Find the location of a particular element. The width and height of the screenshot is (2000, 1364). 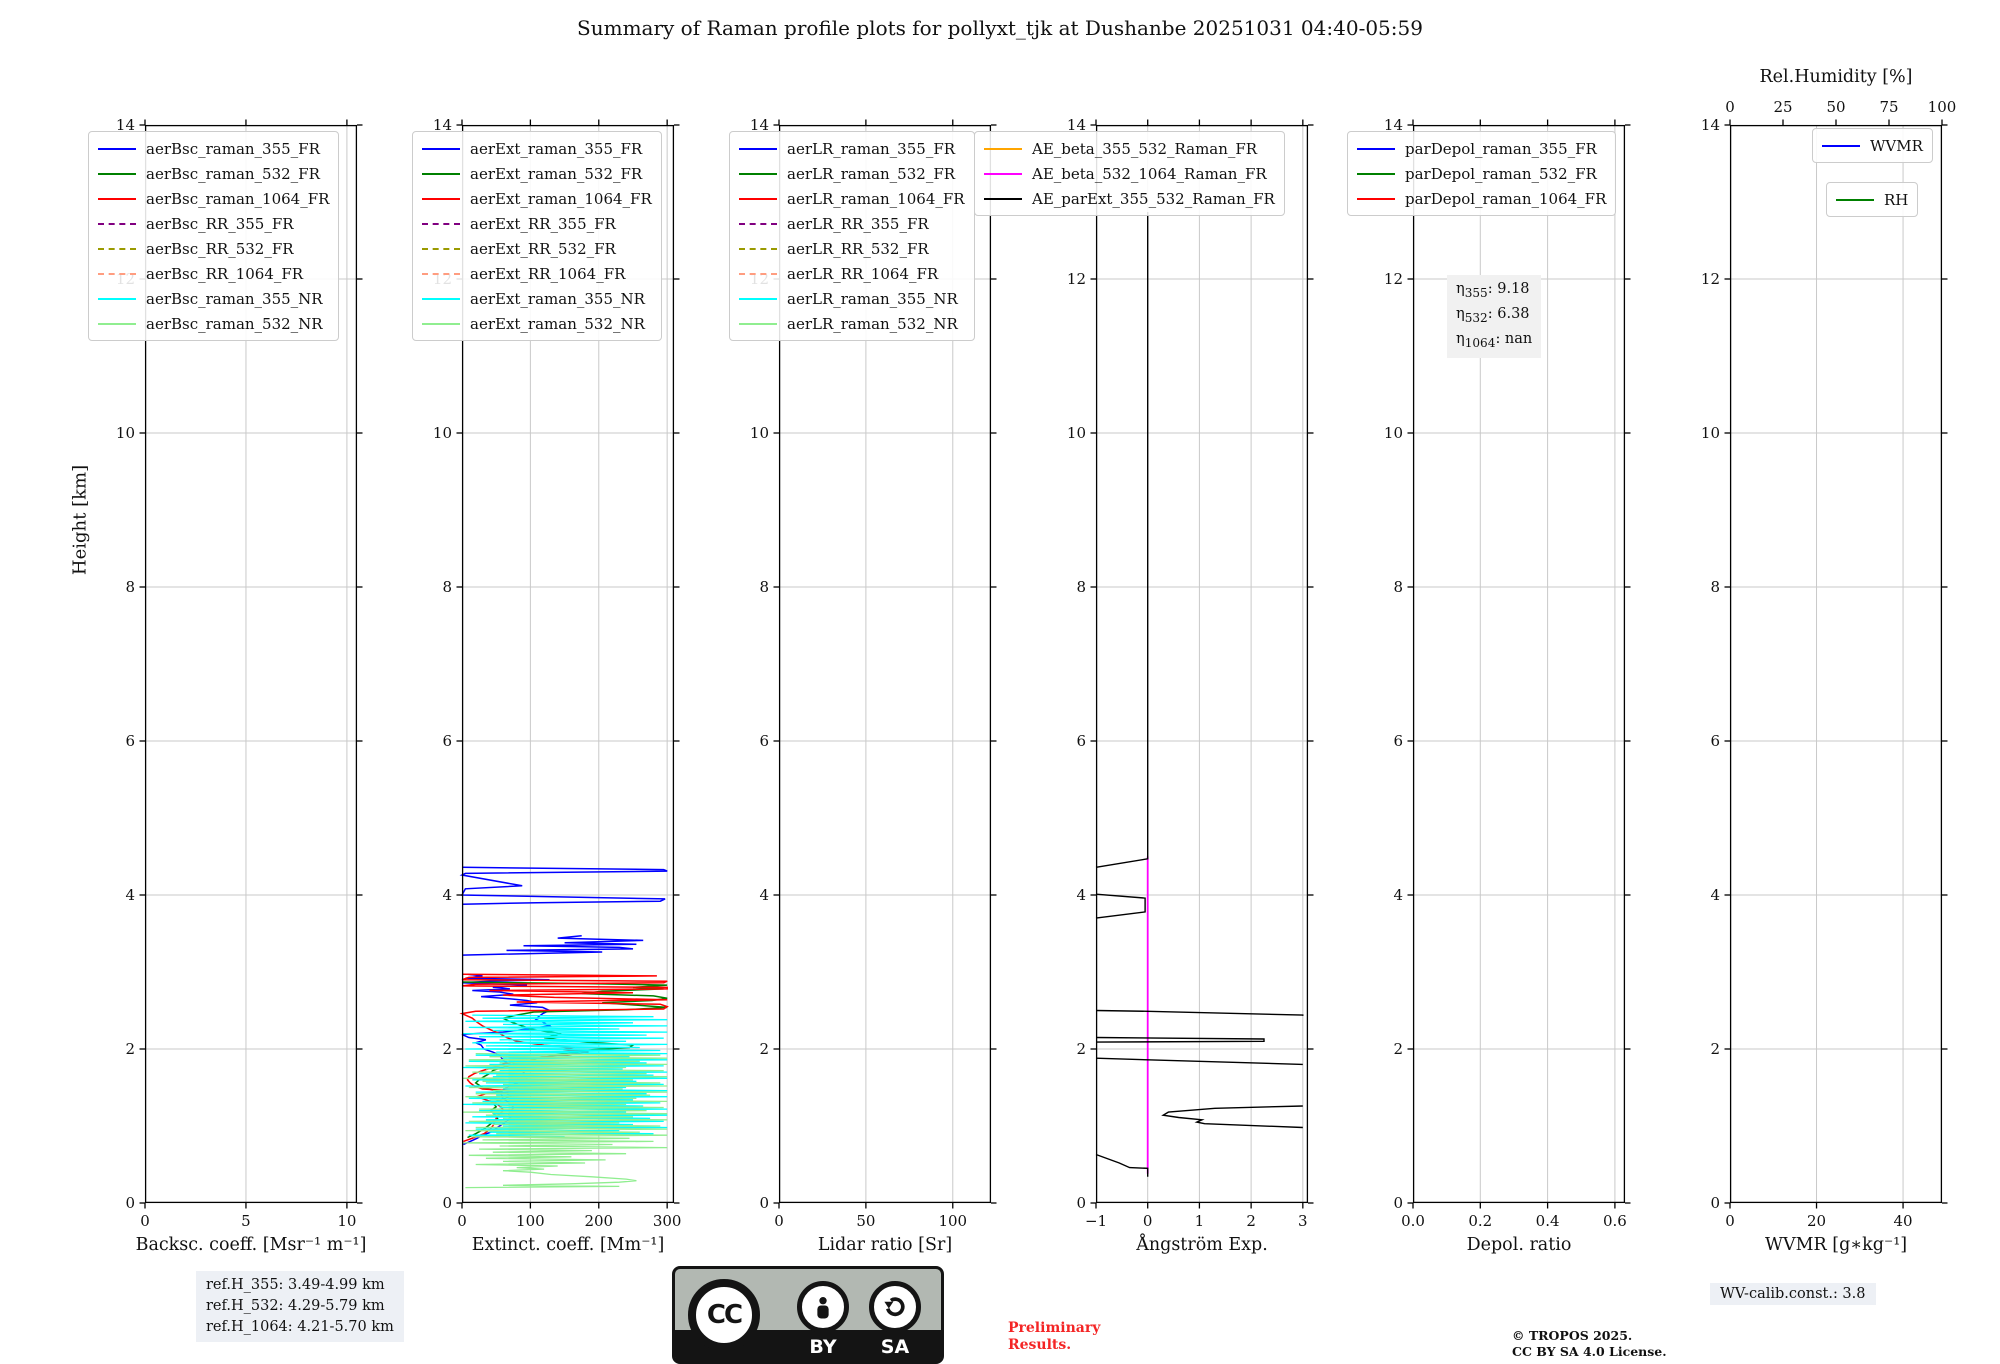

legend-label: aerExt_raman_355_FR is located at coordinates (556, 148).